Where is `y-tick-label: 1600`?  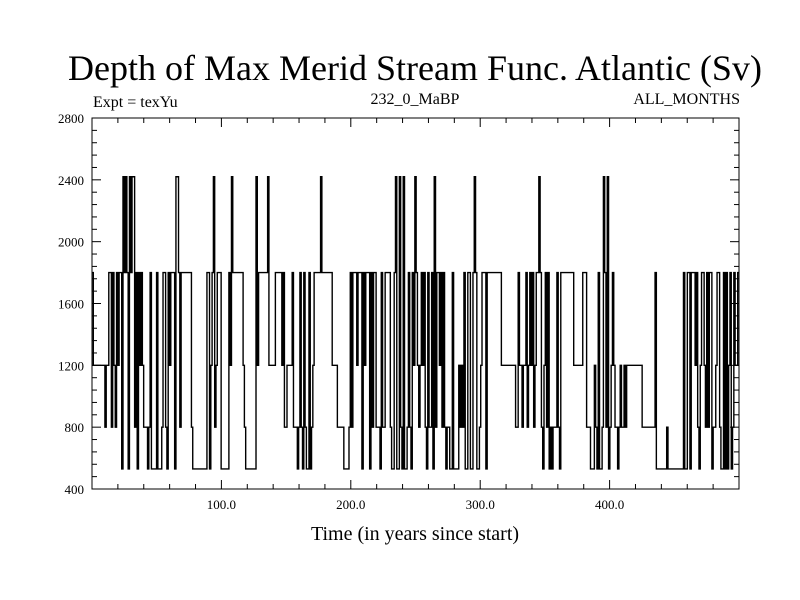 y-tick-label: 1600 is located at coordinates (71, 304).